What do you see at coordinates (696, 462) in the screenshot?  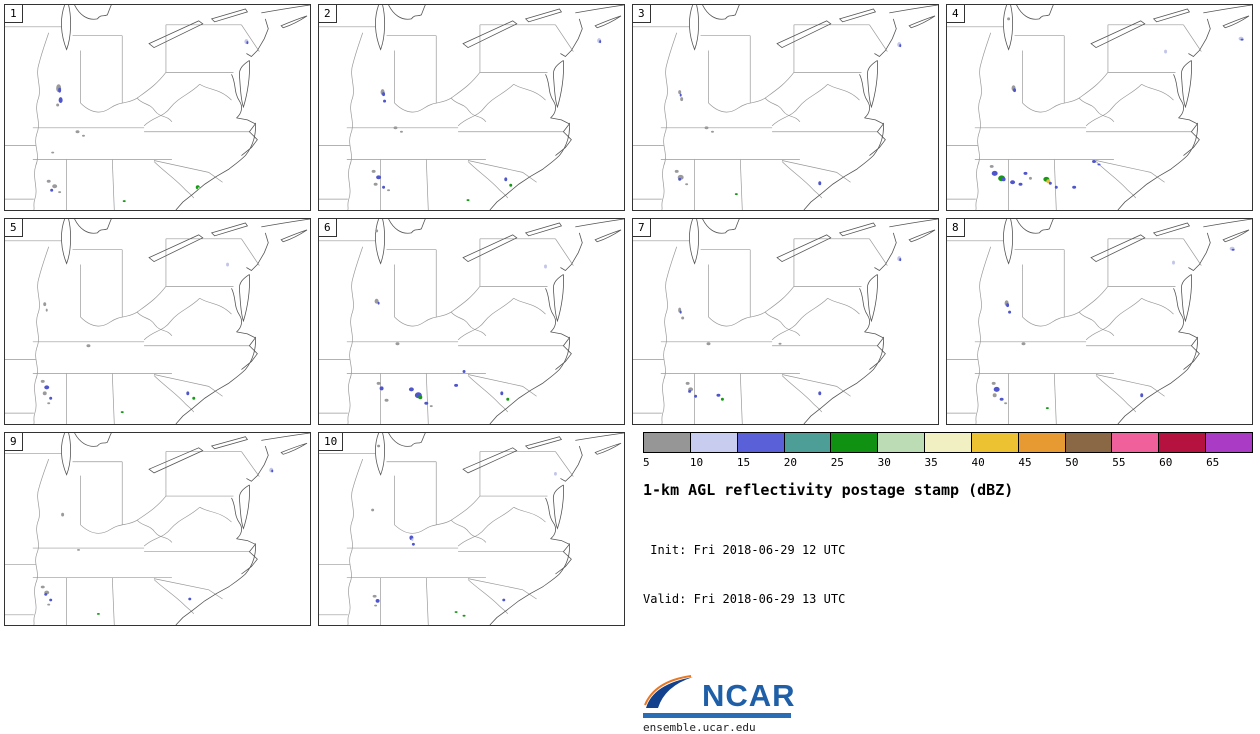 I see `colorbar-tick: 10` at bounding box center [696, 462].